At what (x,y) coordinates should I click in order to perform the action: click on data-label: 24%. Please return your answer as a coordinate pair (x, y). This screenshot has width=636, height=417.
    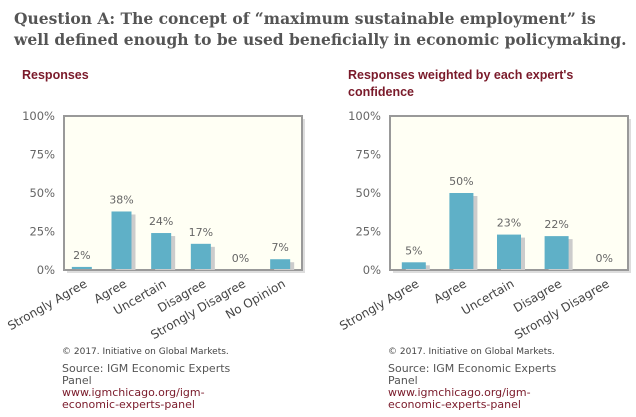
    Looking at the image, I should click on (161, 221).